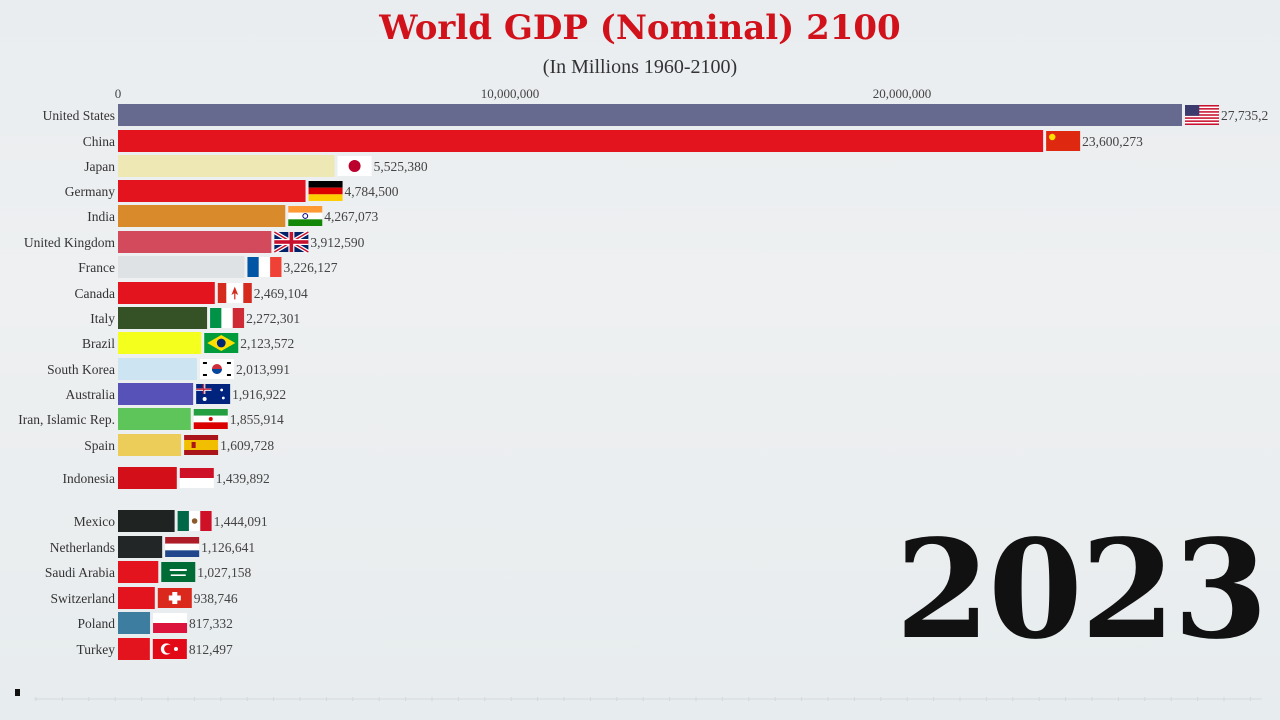 This screenshot has width=1280, height=720. I want to click on spain-flag-icon, so click(201, 445).